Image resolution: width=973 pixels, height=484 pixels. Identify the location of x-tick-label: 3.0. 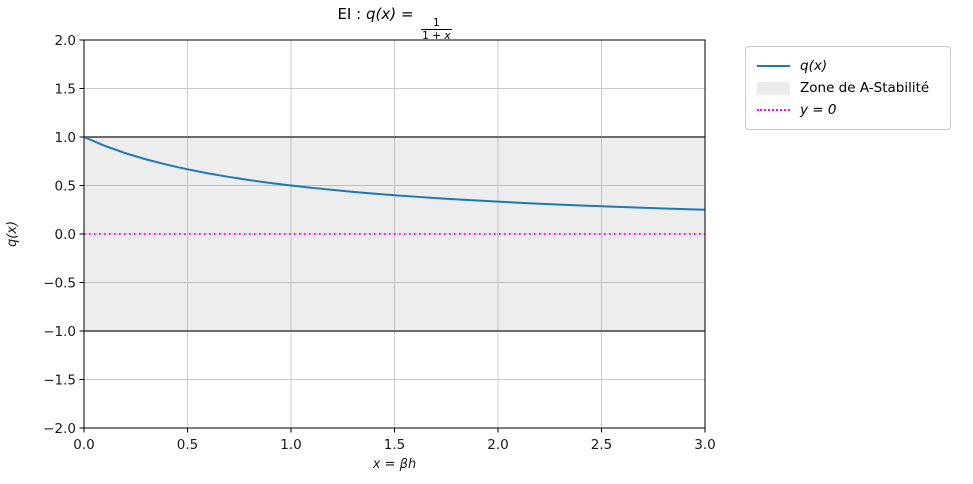
(704, 445).